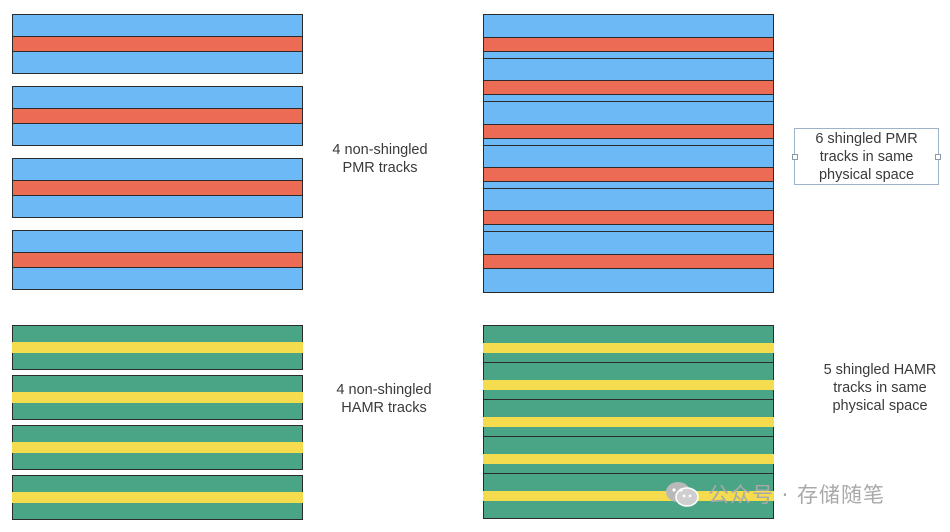  Describe the element at coordinates (380, 159) in the screenshot. I see `label-pmr-non-shingled: 4 non-shingled PMR tracks` at that location.